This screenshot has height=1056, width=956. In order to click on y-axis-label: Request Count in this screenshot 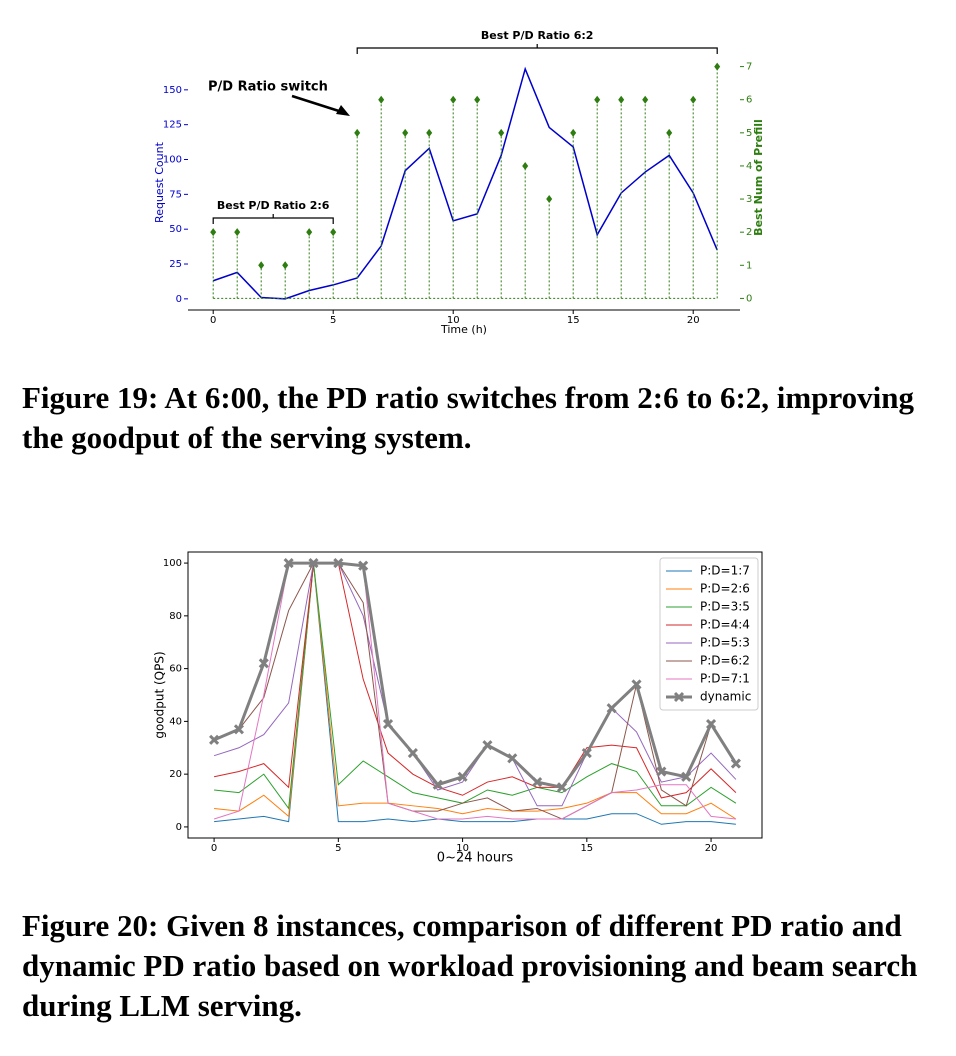, I will do `click(159, 182)`.